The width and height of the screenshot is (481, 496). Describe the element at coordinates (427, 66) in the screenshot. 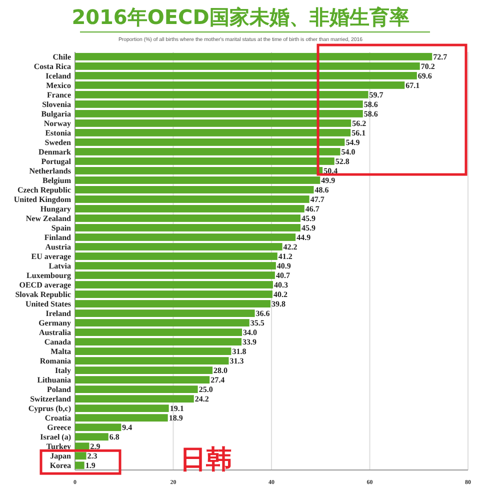

I see `data-label: 70.2` at that location.